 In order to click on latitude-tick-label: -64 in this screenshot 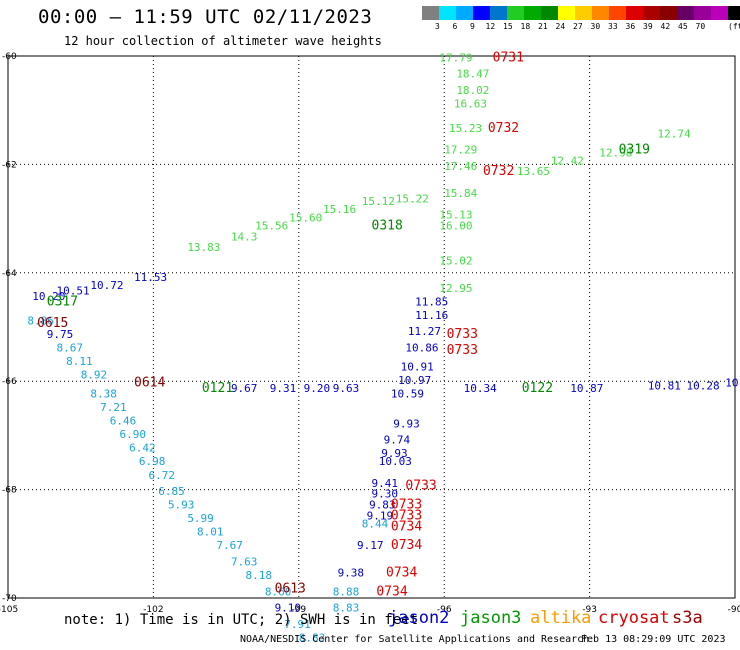, I will do `click(9, 274)`.